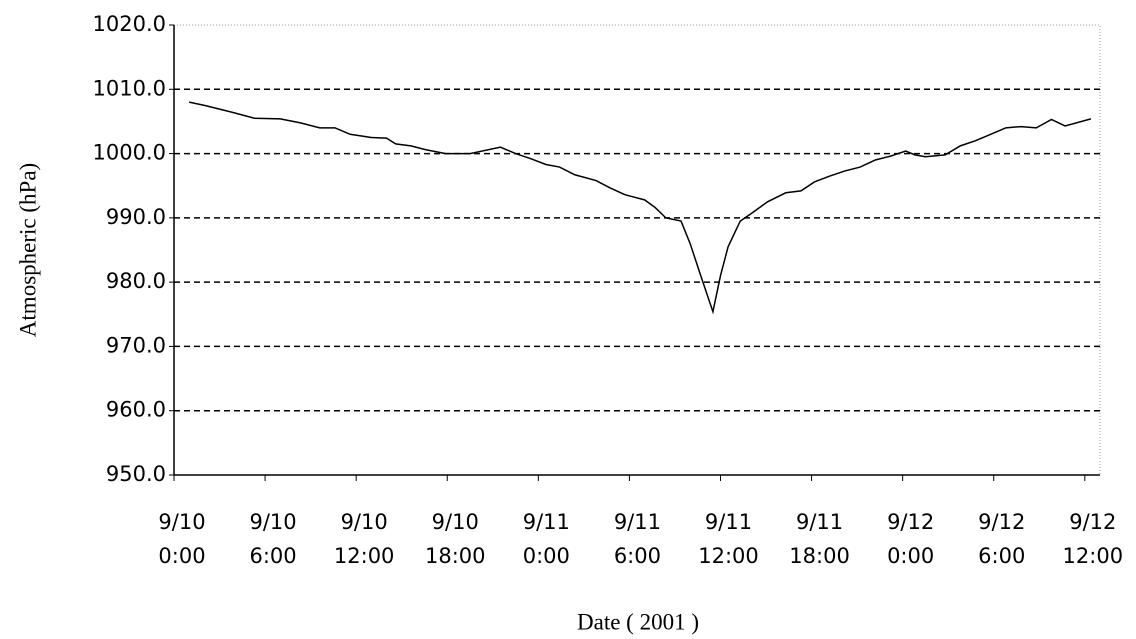  I want to click on x-tick-label: 9/10 18:00, so click(455, 539).